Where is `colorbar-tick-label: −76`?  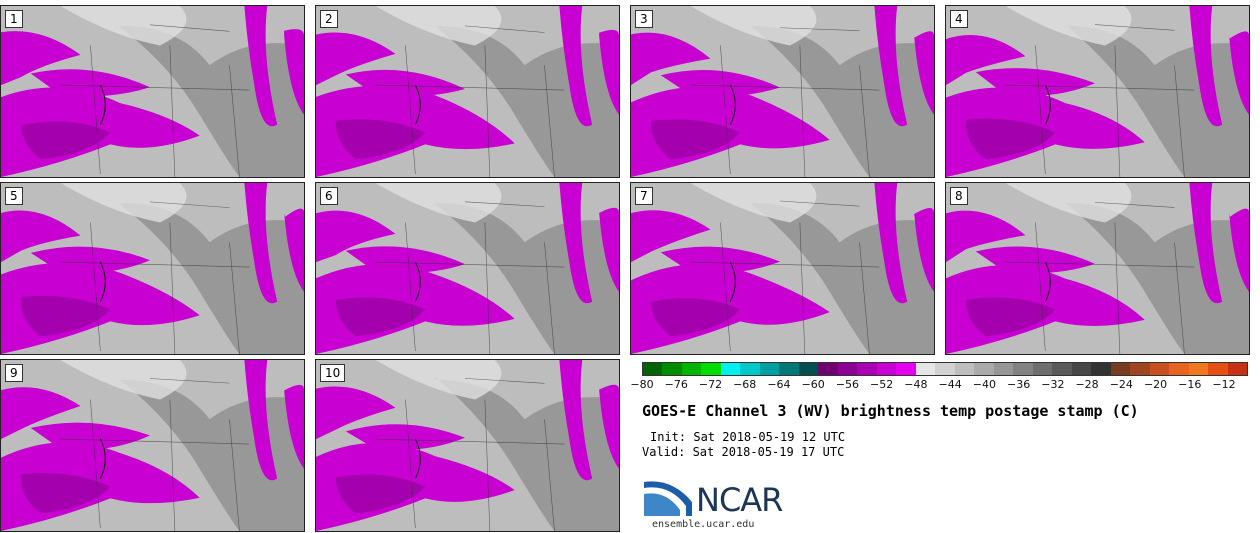 colorbar-tick-label: −76 is located at coordinates (676, 384).